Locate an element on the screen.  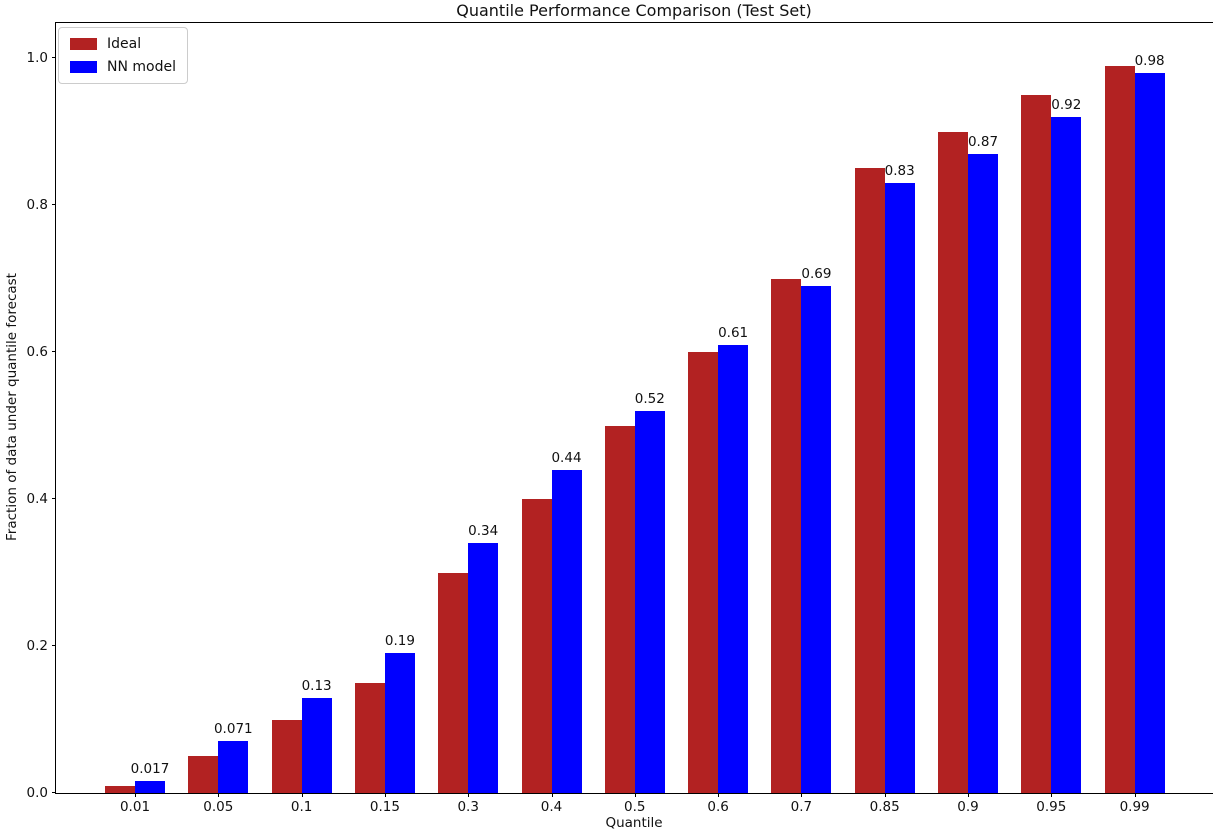
x-tick-label: 0.1 is located at coordinates (301, 807).